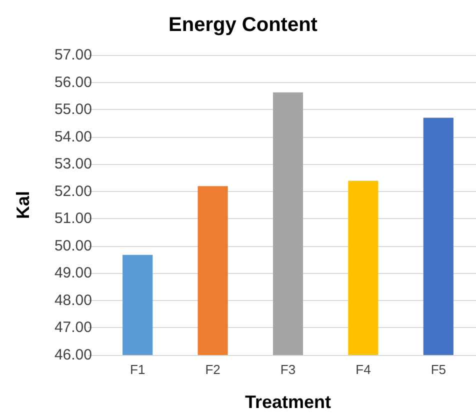  What do you see at coordinates (243, 25) in the screenshot?
I see `chart-title: Energy Content` at bounding box center [243, 25].